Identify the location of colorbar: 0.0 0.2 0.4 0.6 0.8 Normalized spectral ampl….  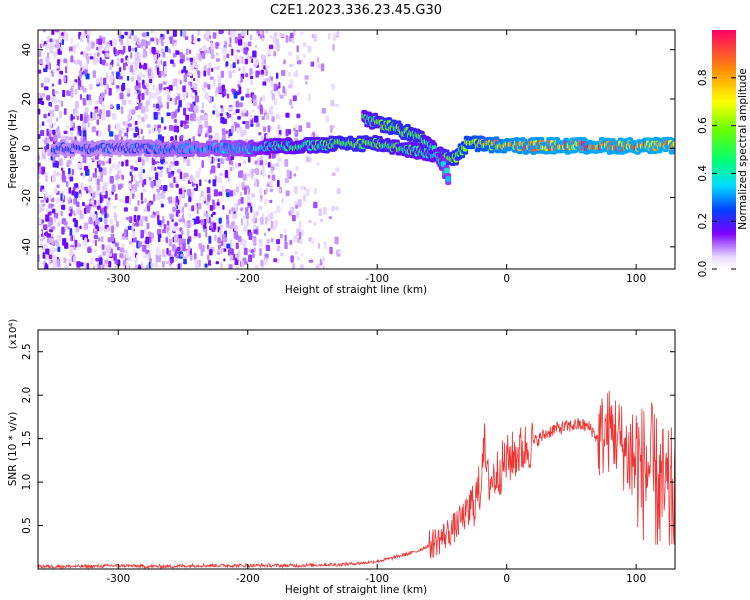
(723, 153).